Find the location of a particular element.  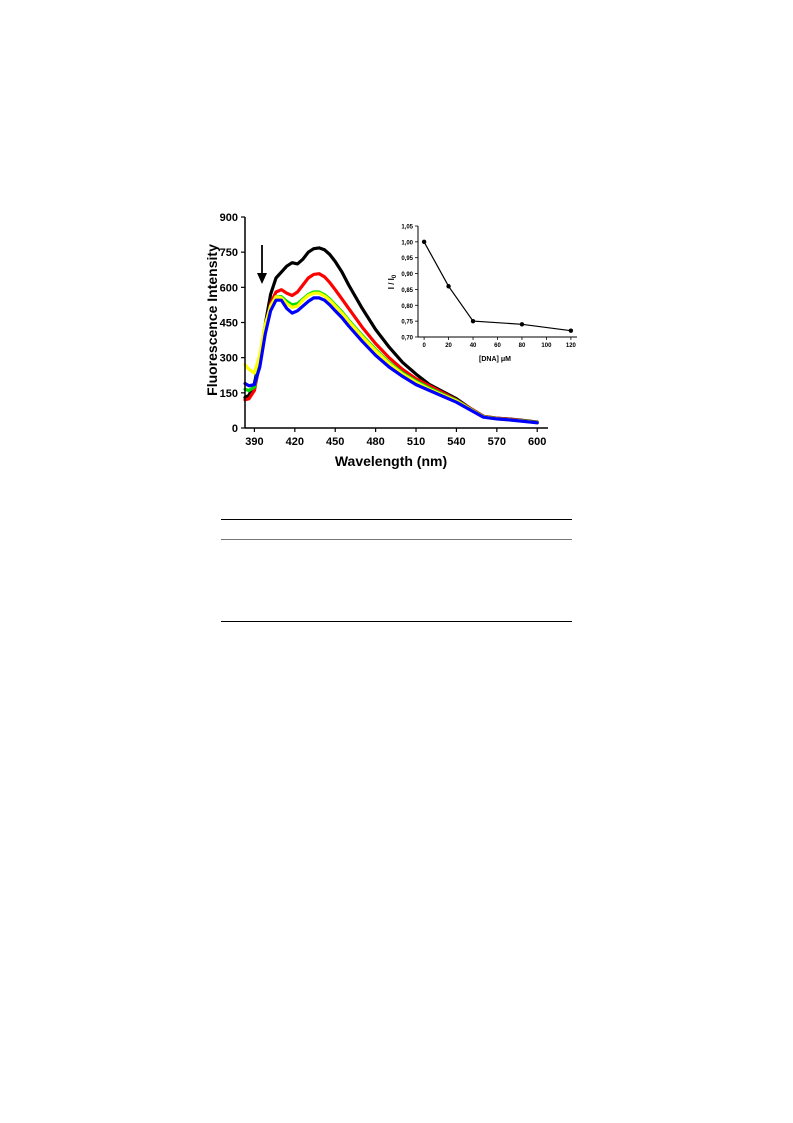

main-x-tick-label: 480 is located at coordinates (375, 442).